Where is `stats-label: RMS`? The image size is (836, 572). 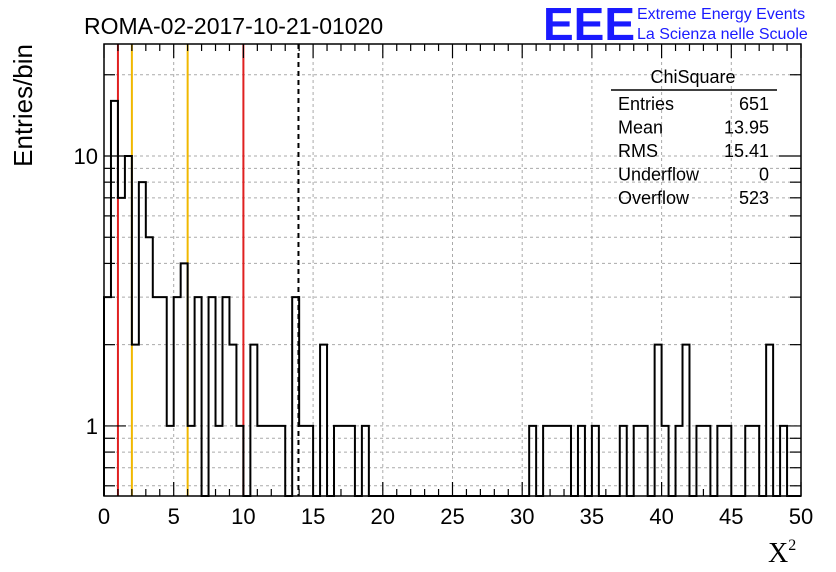
stats-label: RMS is located at coordinates (638, 151).